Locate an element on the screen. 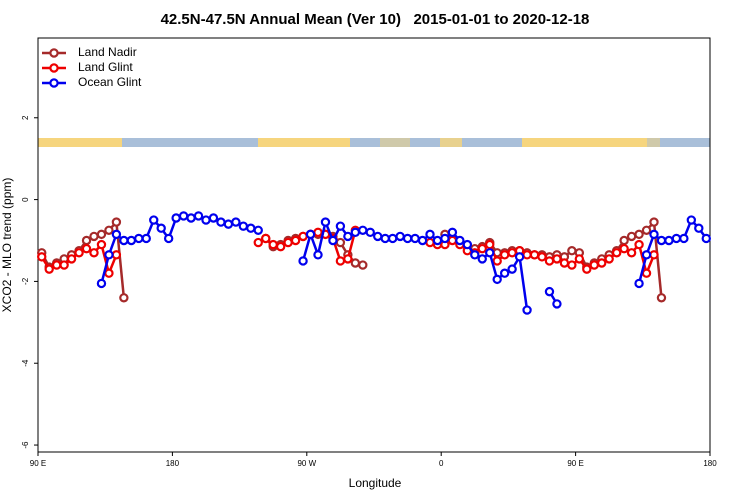  x-axis-label: Longitude is located at coordinates (375, 483).